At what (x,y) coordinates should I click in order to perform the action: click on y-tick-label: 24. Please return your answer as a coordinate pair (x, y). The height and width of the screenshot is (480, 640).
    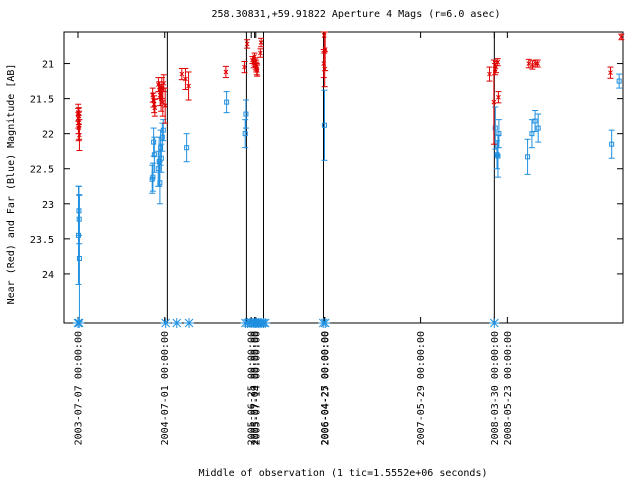
    Looking at the image, I should click on (48, 275).